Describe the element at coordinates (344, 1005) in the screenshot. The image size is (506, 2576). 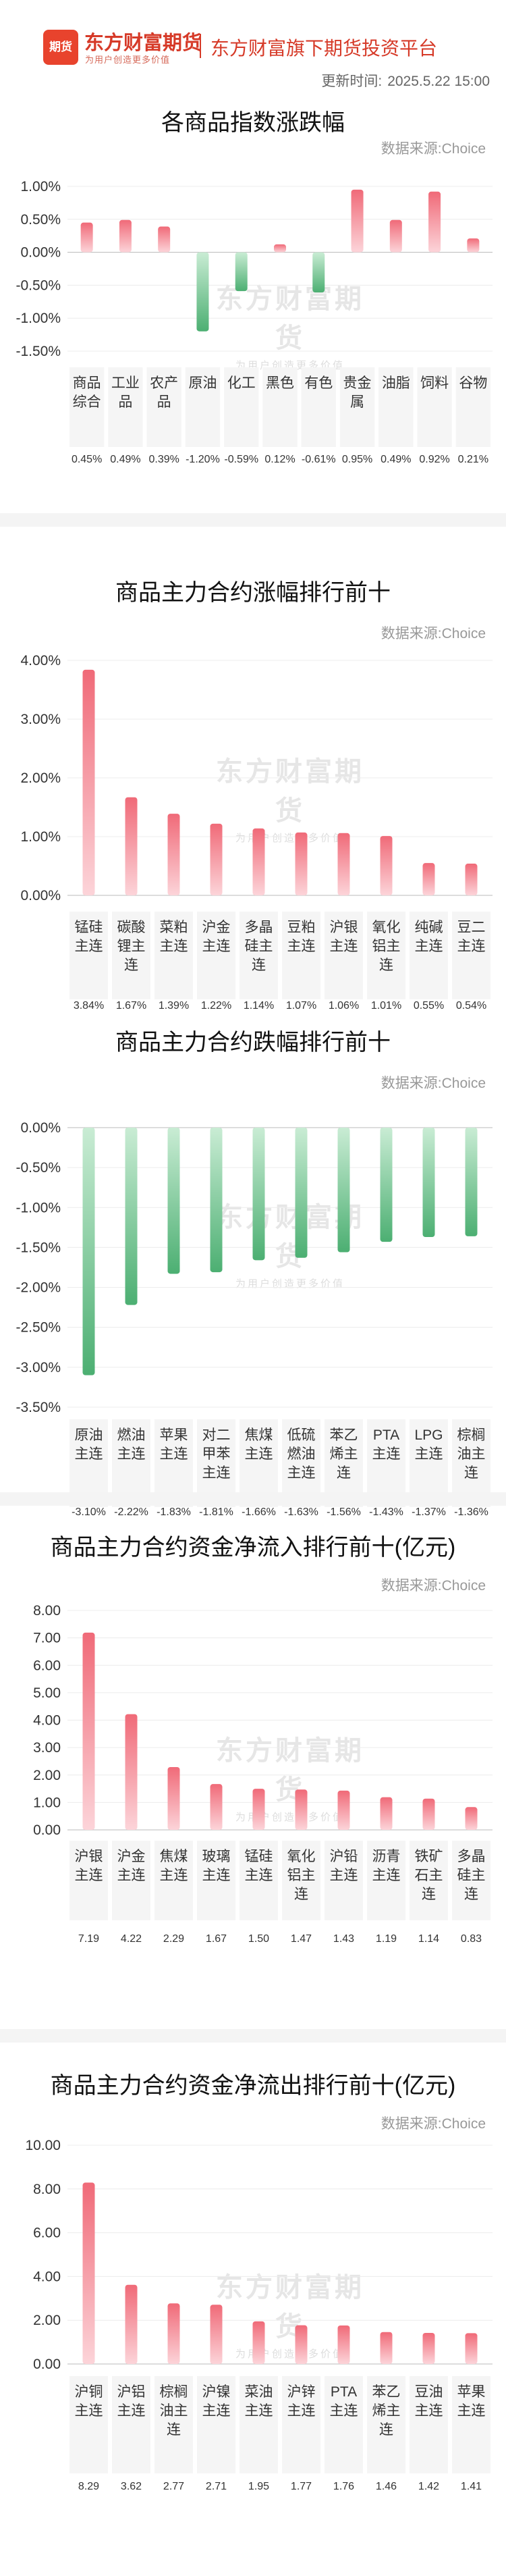
I see `value-label: 1.06%` at that location.